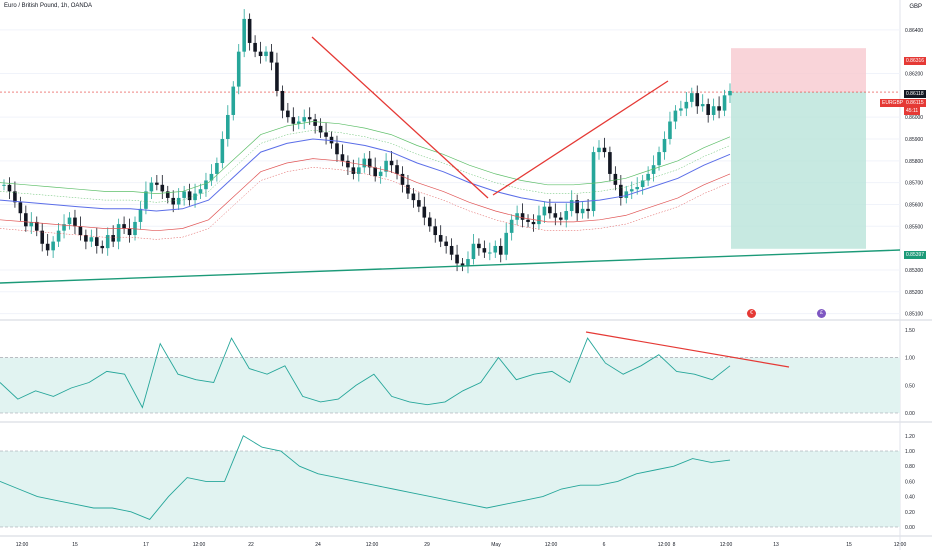  I want to click on sma-red-dotted-line, so click(365, 203).